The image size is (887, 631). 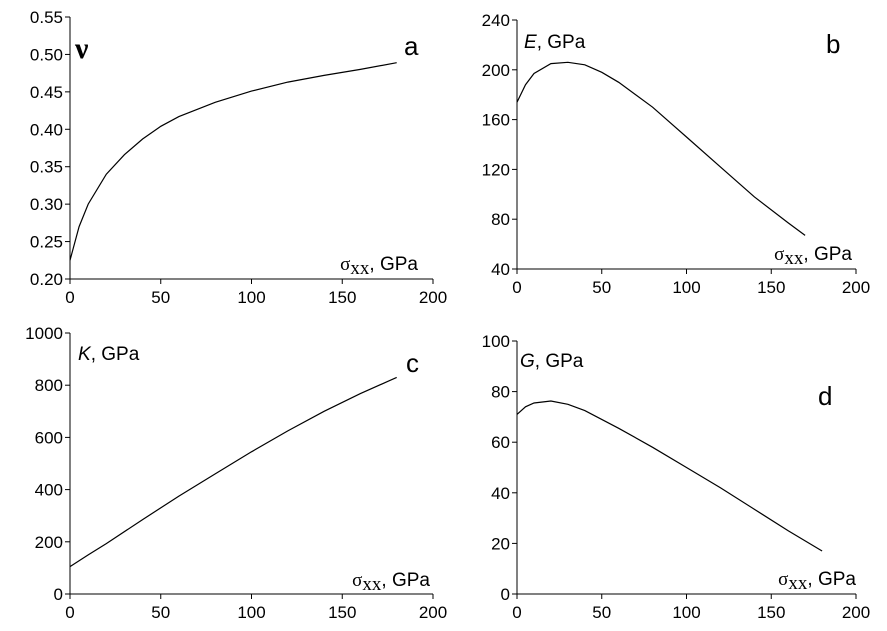 What do you see at coordinates (500, 442) in the screenshot?
I see `y-tick-label: 60` at bounding box center [500, 442].